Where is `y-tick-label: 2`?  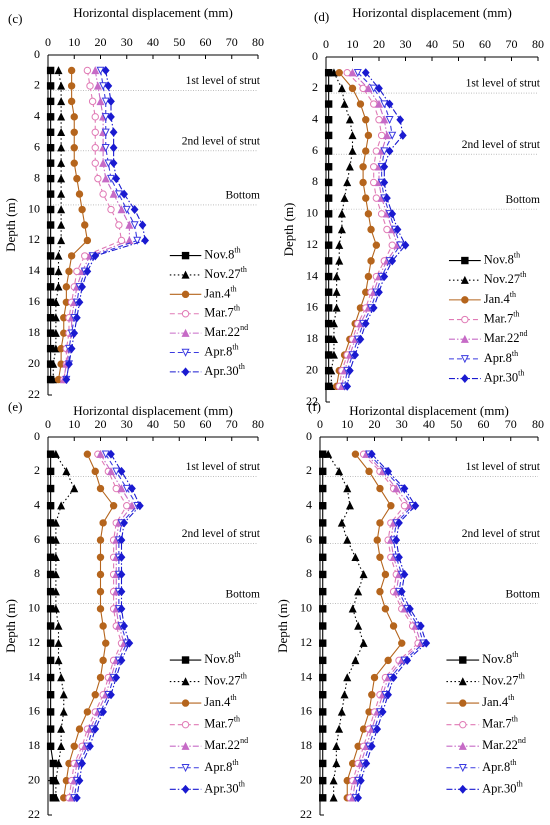 y-tick-label: 2 is located at coordinates (309, 470).